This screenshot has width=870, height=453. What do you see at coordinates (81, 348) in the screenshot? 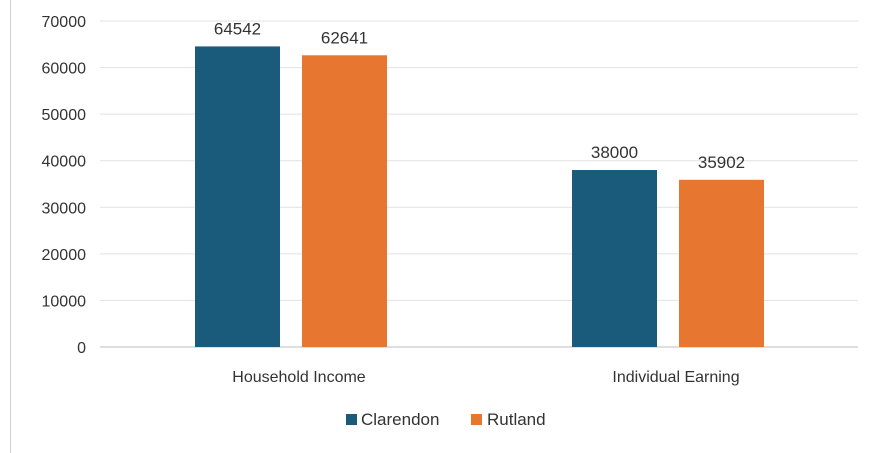
I see `y-tick-label: 0` at bounding box center [81, 348].